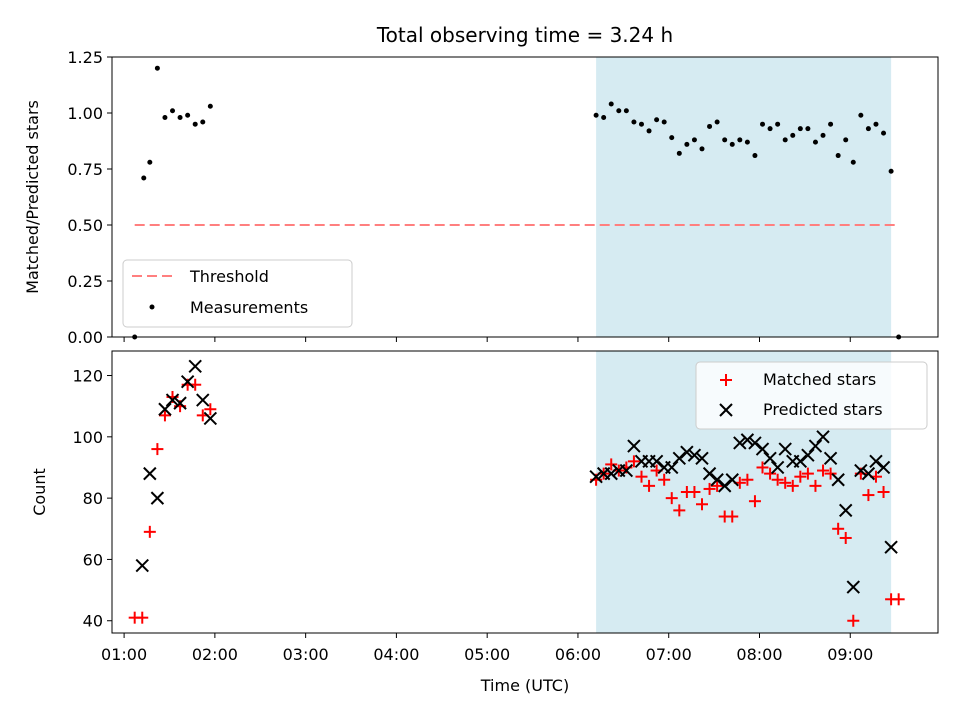  Describe the element at coordinates (726, 380) in the screenshot. I see `legend-matched-swatch` at that location.